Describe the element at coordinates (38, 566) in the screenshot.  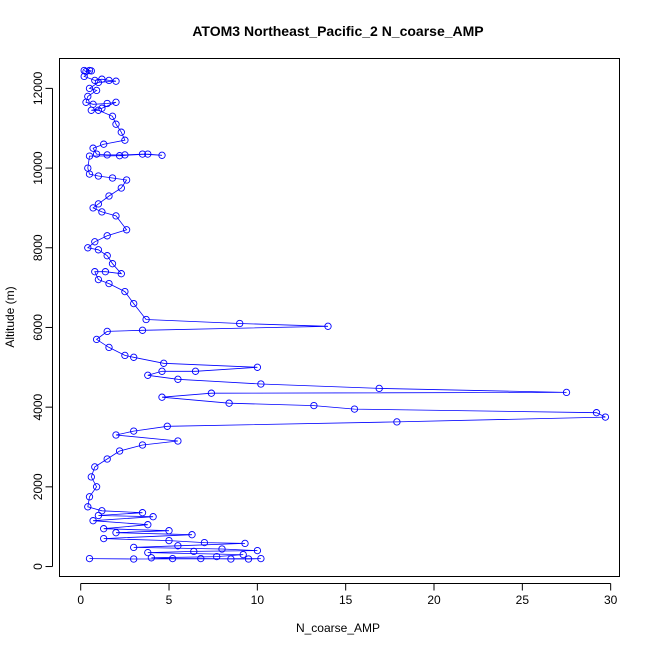
I see `y-tick-label: 0` at that location.